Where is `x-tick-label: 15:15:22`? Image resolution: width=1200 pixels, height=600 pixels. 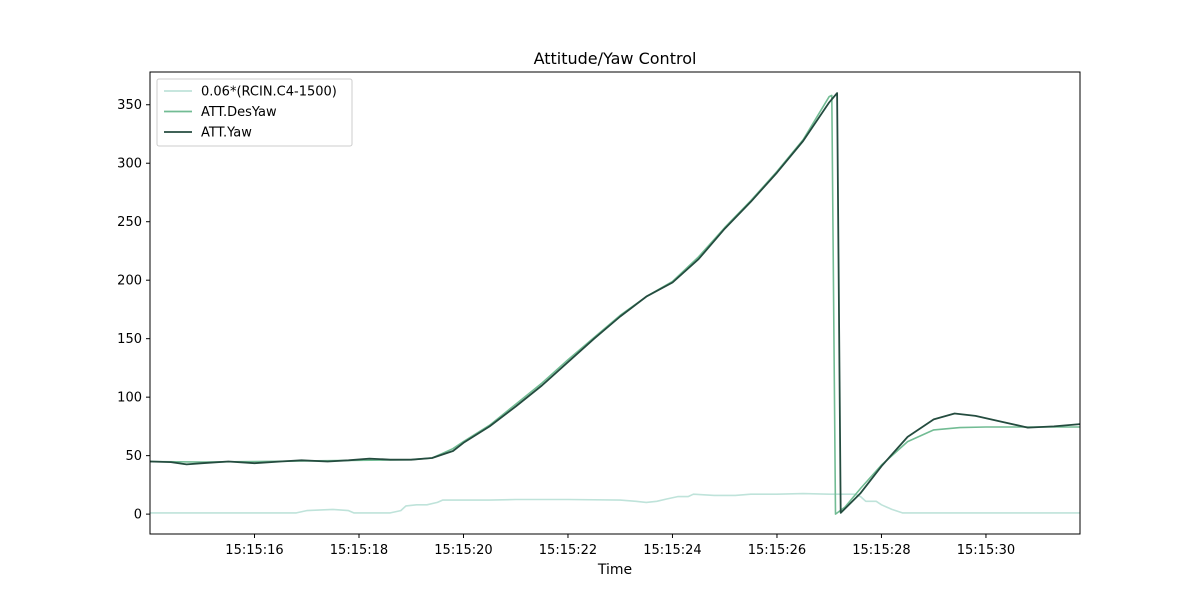
x-tick-label: 15:15:22 is located at coordinates (568, 550).